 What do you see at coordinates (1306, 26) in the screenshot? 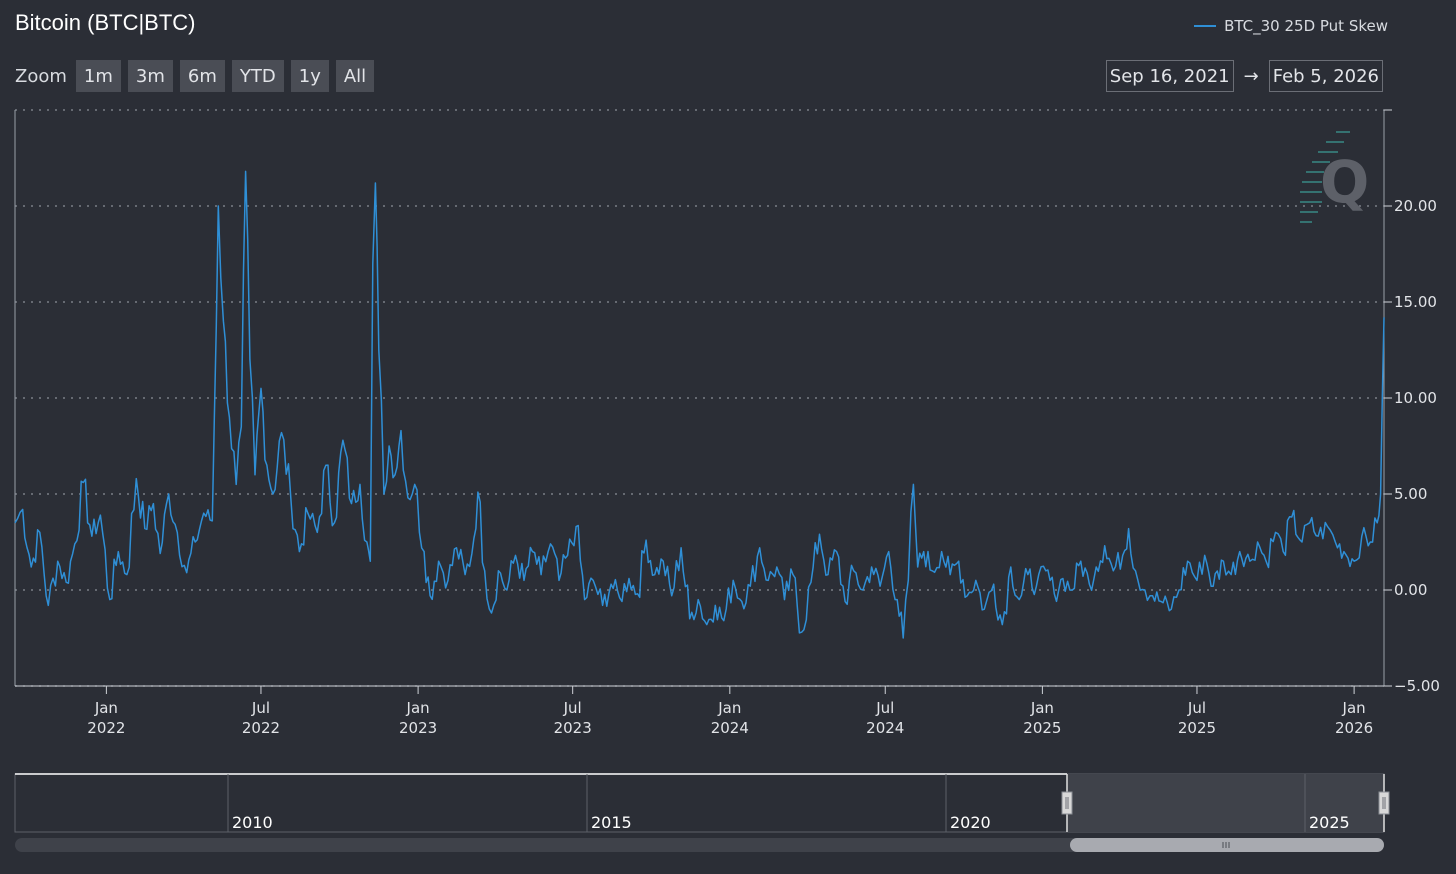
I see `legend-label: BTC_30 25D Put Skew` at bounding box center [1306, 26].